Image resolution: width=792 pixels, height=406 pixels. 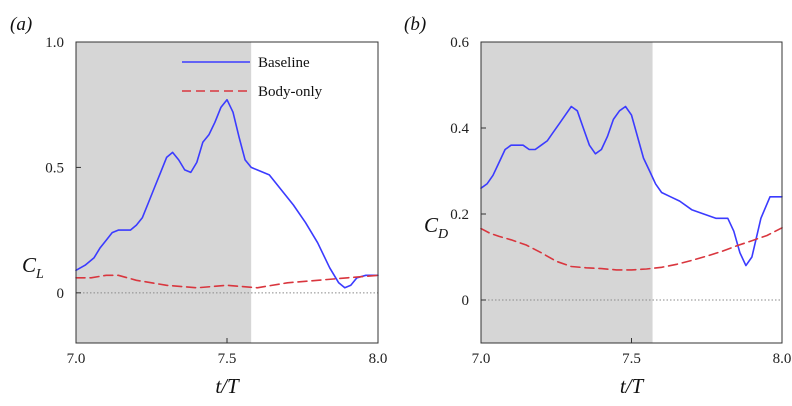 What do you see at coordinates (415, 24) in the screenshot?
I see `panel-label: (b)` at bounding box center [415, 24].